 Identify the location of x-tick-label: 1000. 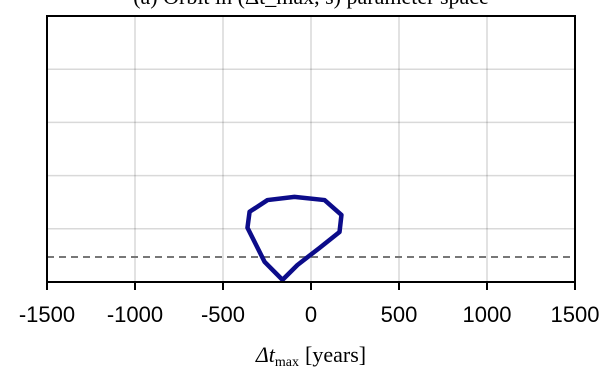
(487, 314).